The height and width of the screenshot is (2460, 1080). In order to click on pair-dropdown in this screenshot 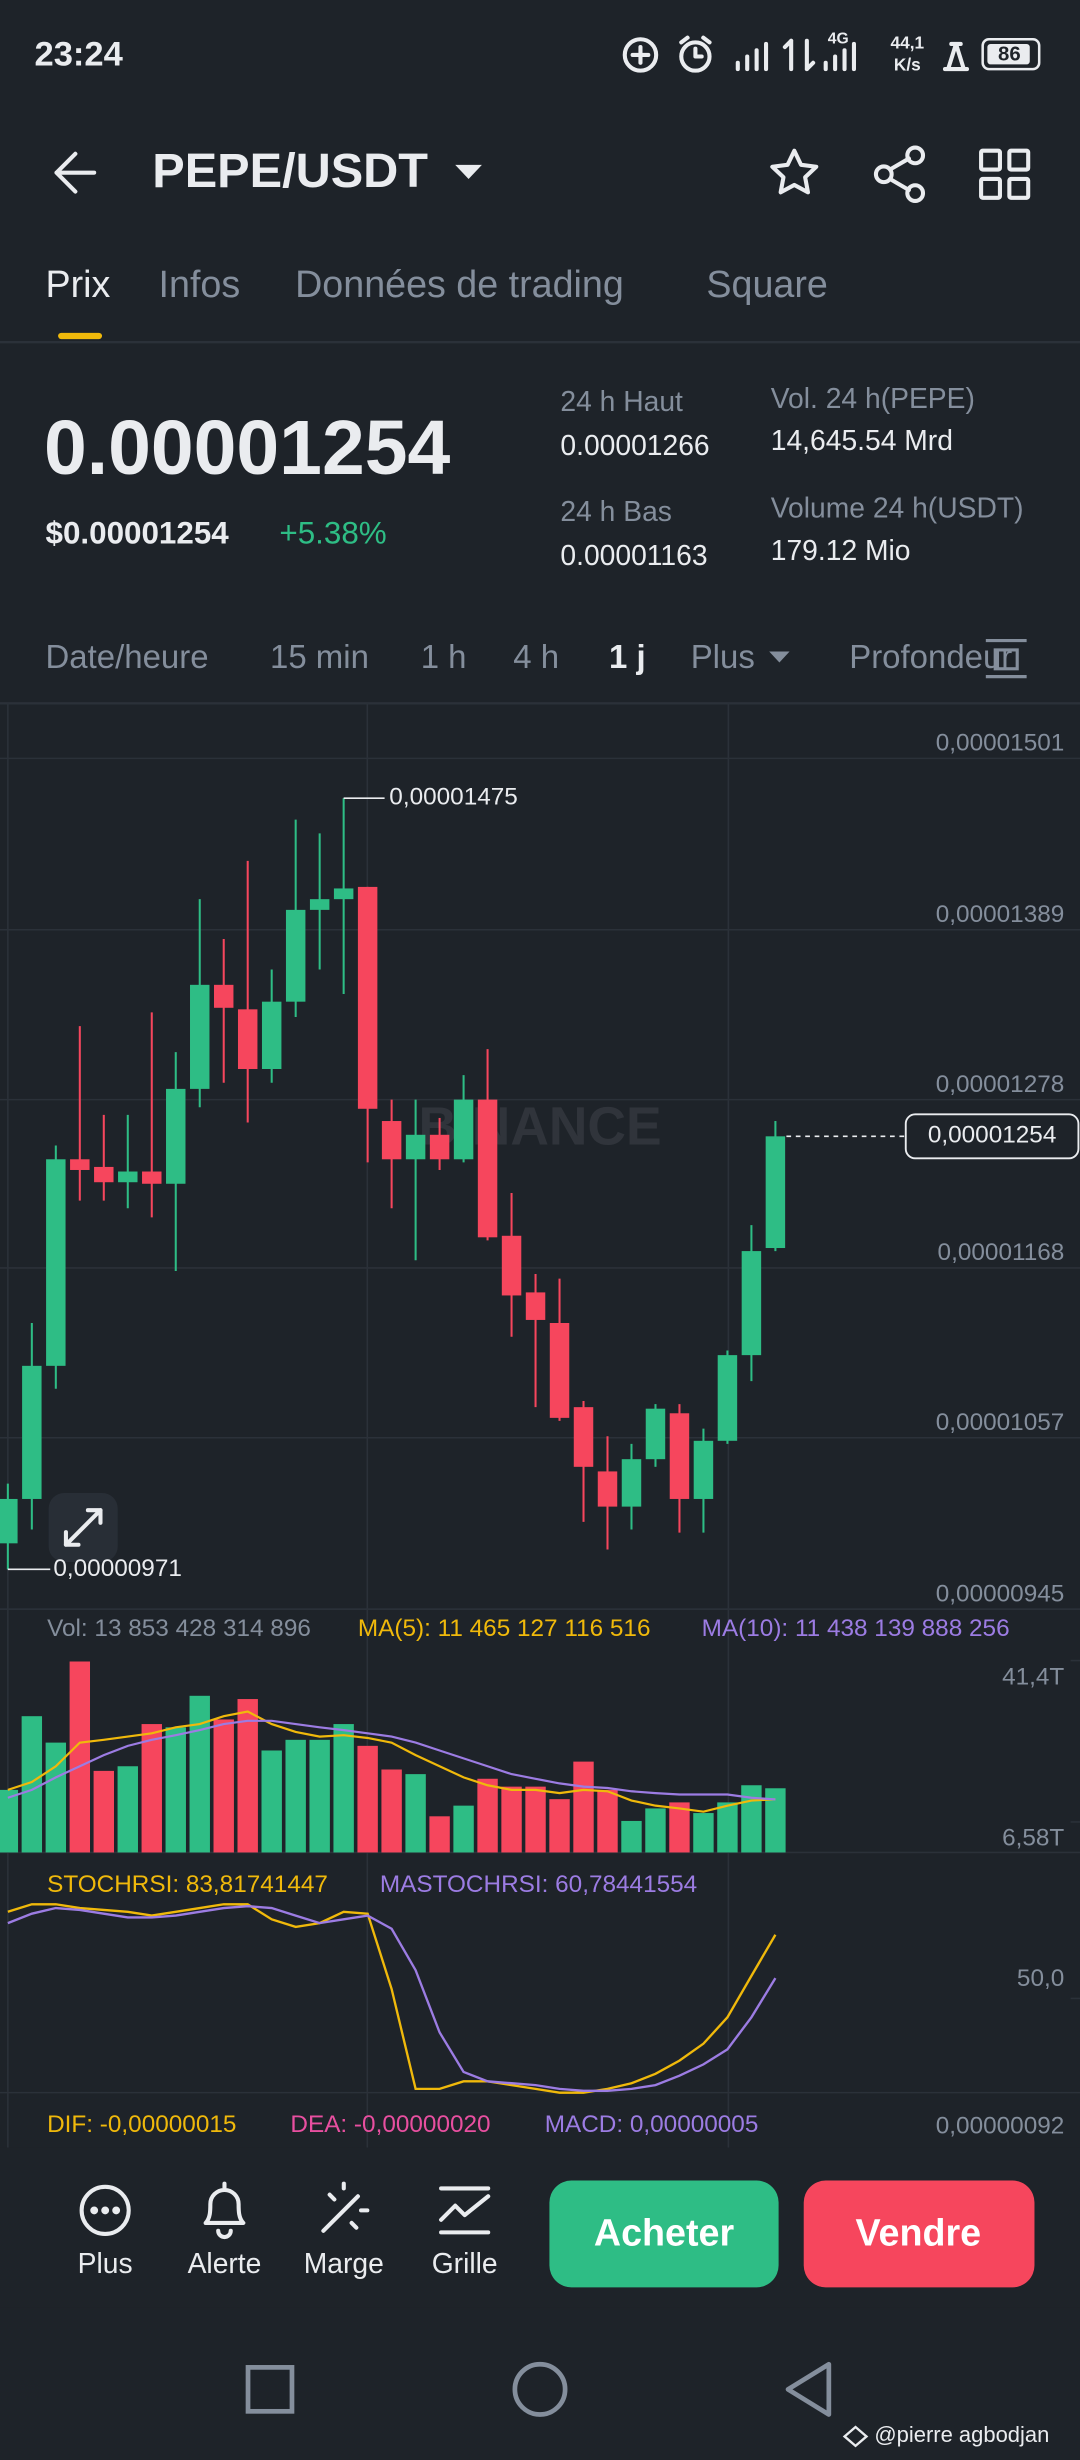, I will do `click(468, 171)`.